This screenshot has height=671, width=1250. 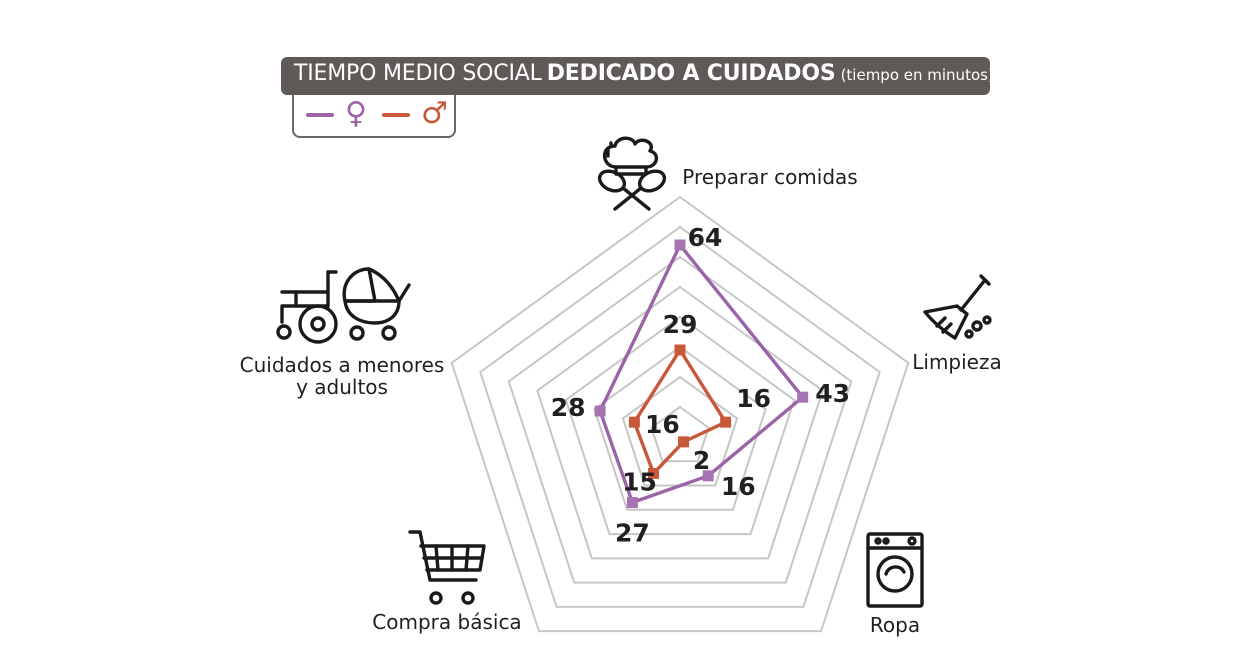 I want to click on series-line-female, so click(x=701, y=374).